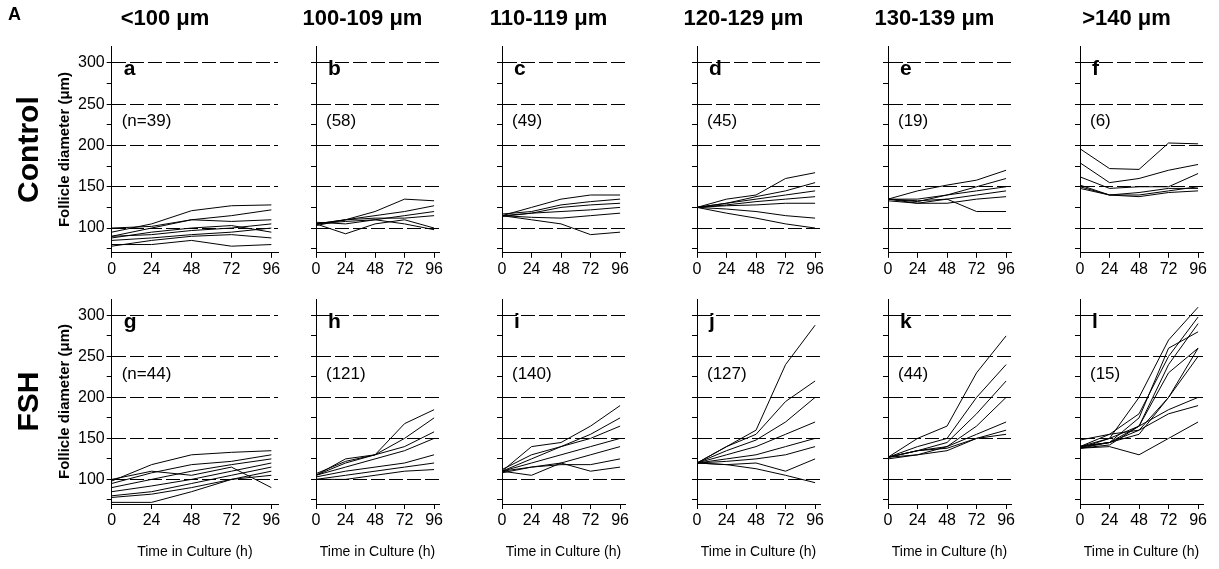 Image resolution: width=1219 pixels, height=569 pixels. Describe the element at coordinates (28, 401) in the screenshot. I see `text: FSH` at that location.